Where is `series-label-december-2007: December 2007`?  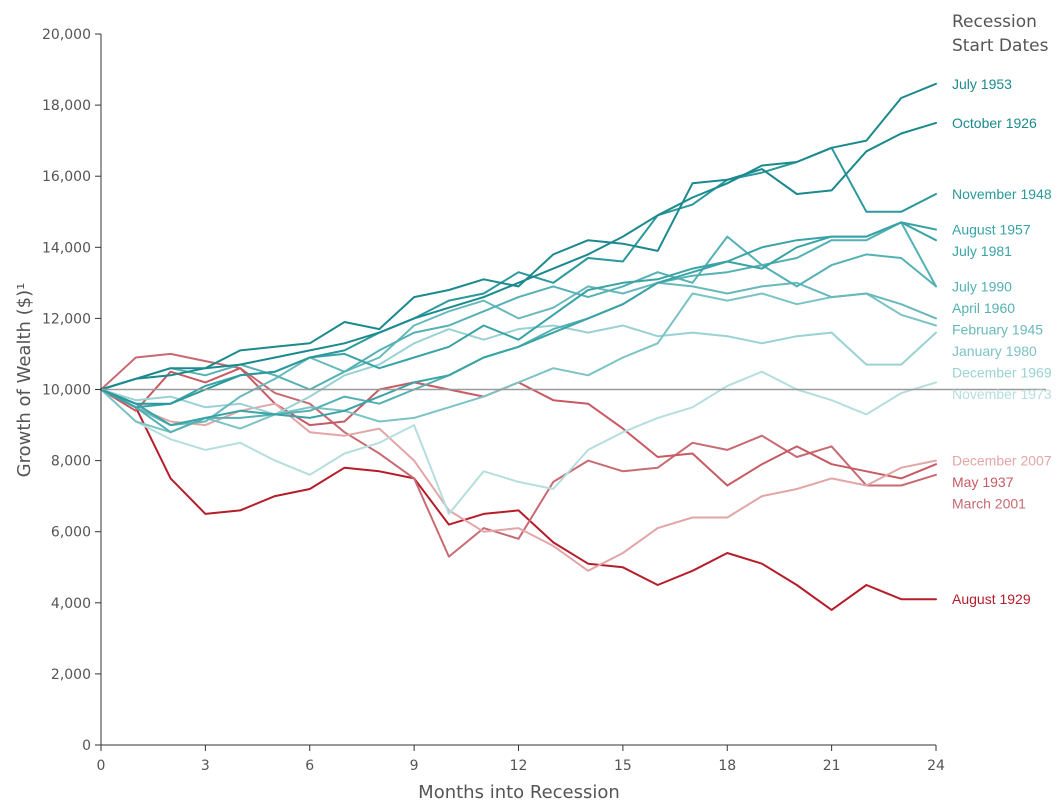
series-label-december-2007: December 2007 is located at coordinates (1002, 461).